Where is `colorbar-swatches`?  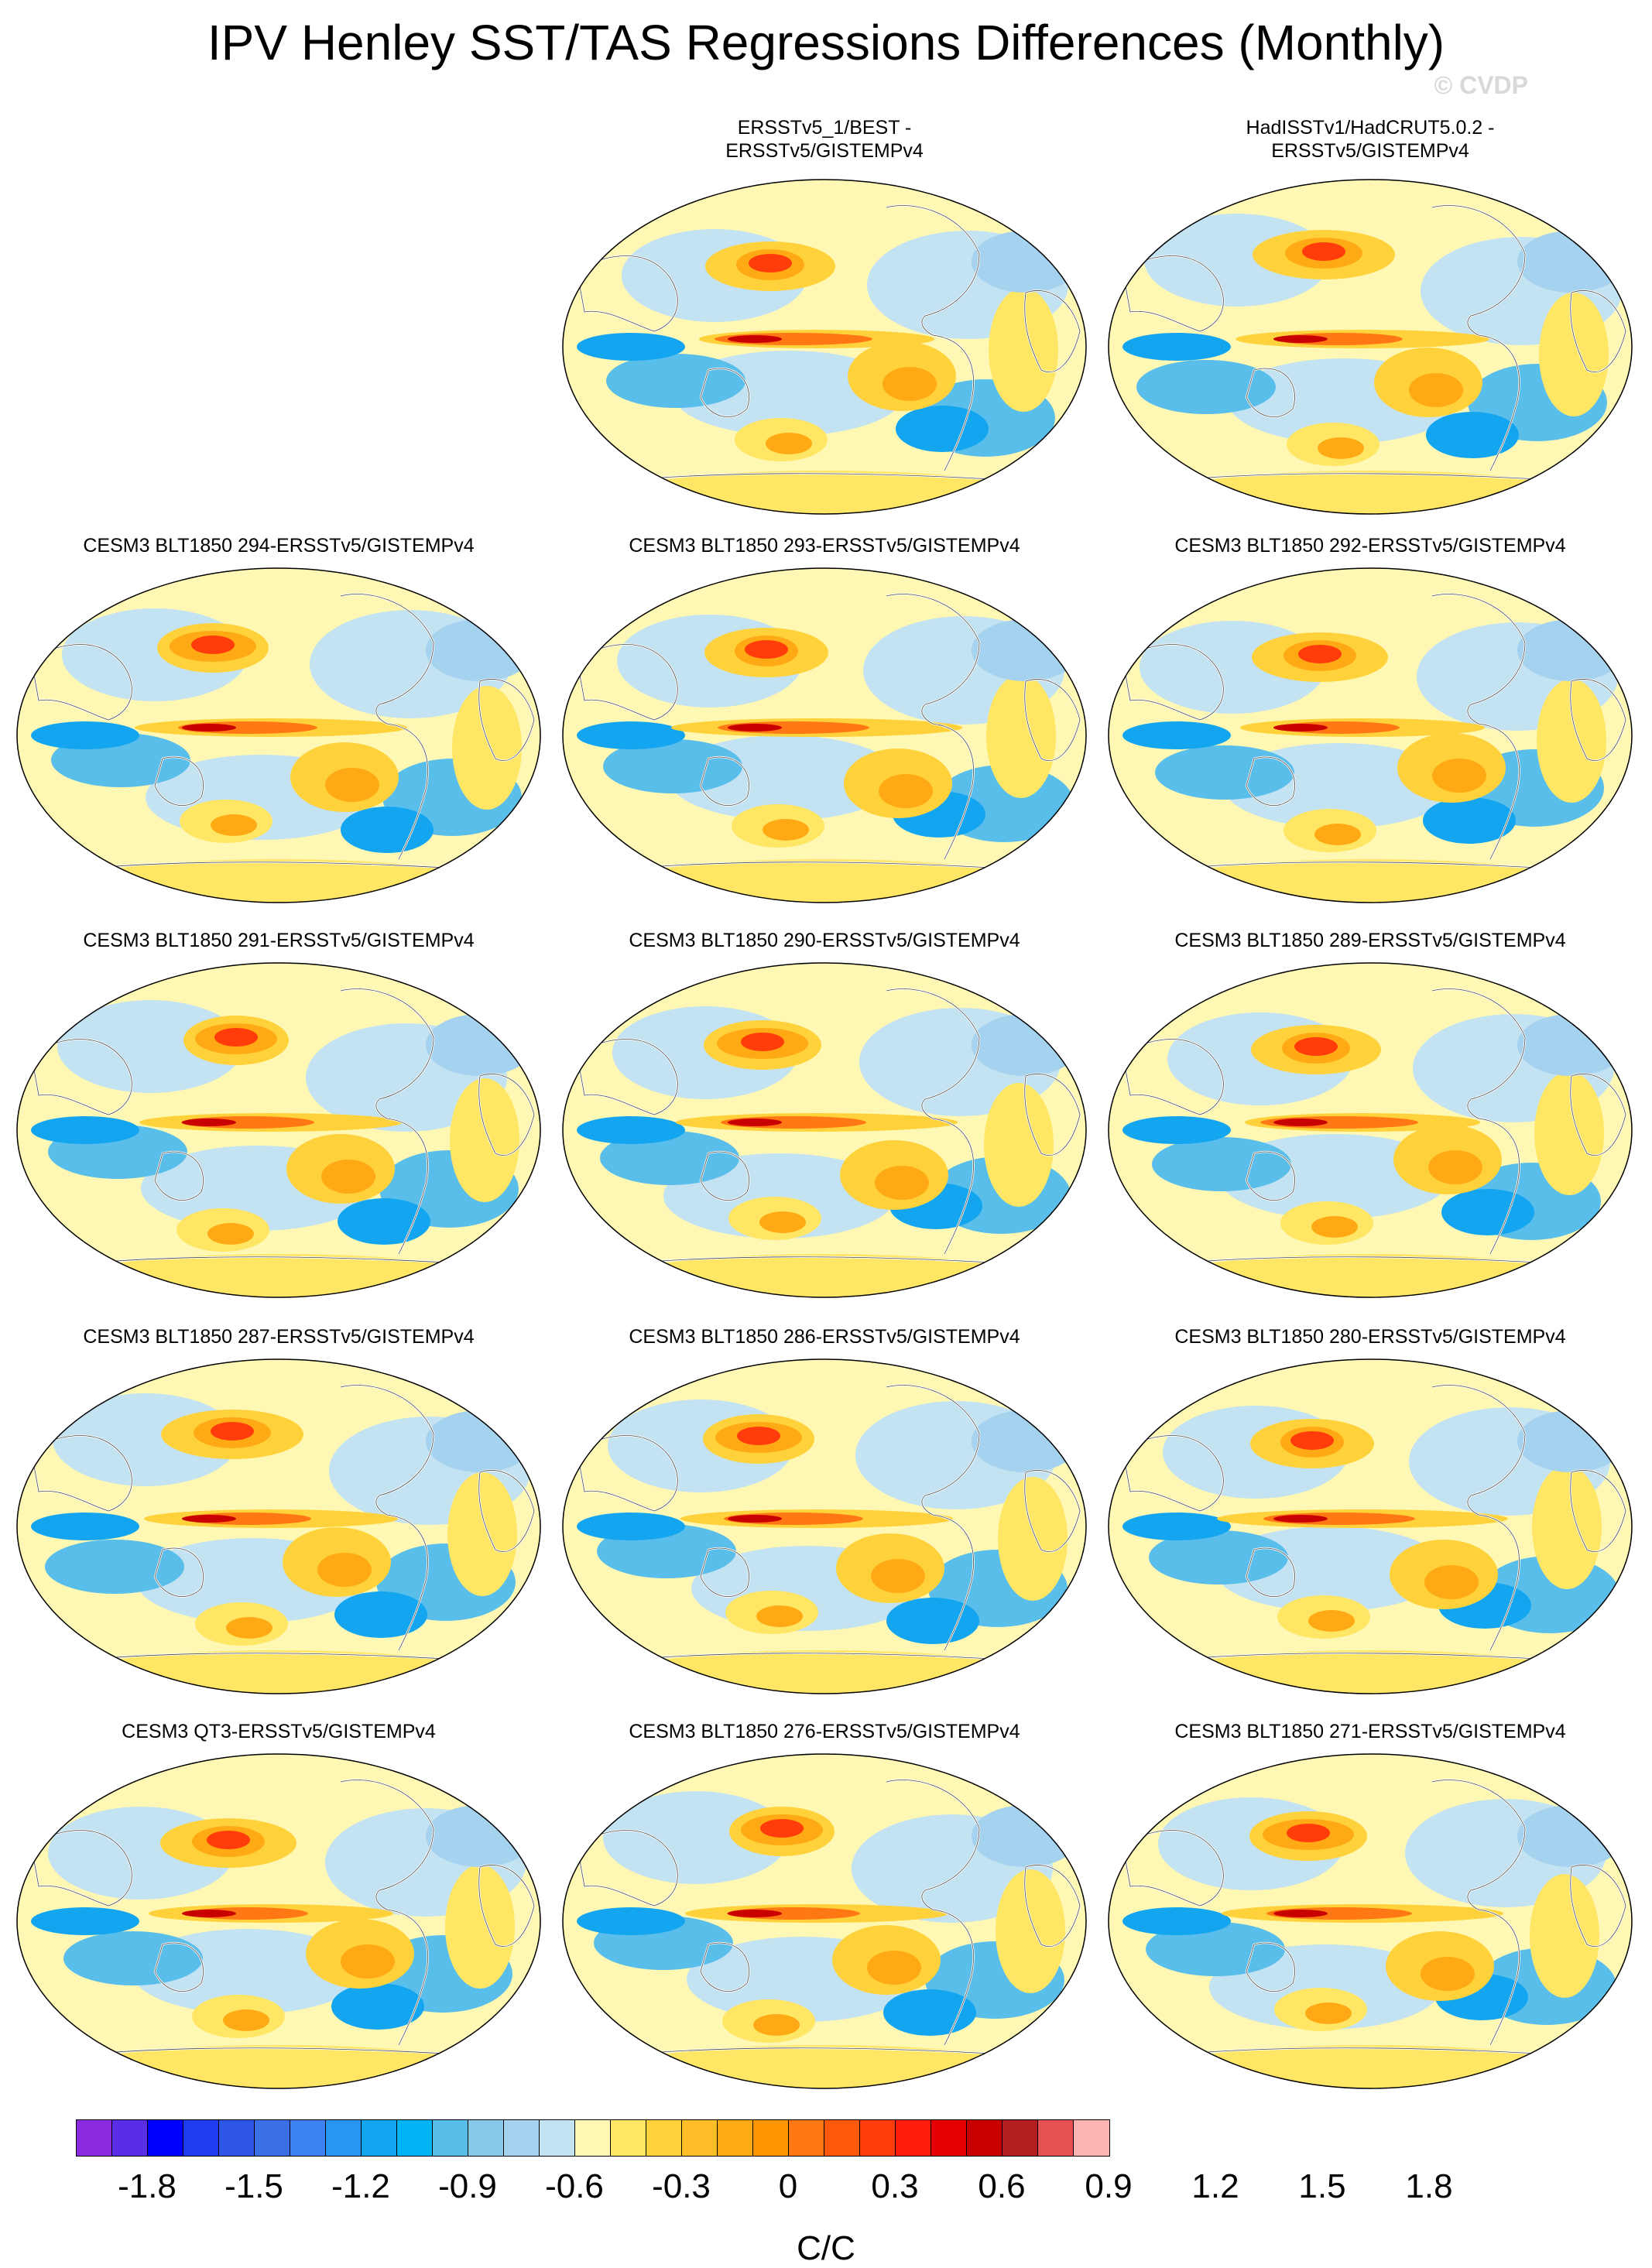 colorbar-swatches is located at coordinates (593, 2138).